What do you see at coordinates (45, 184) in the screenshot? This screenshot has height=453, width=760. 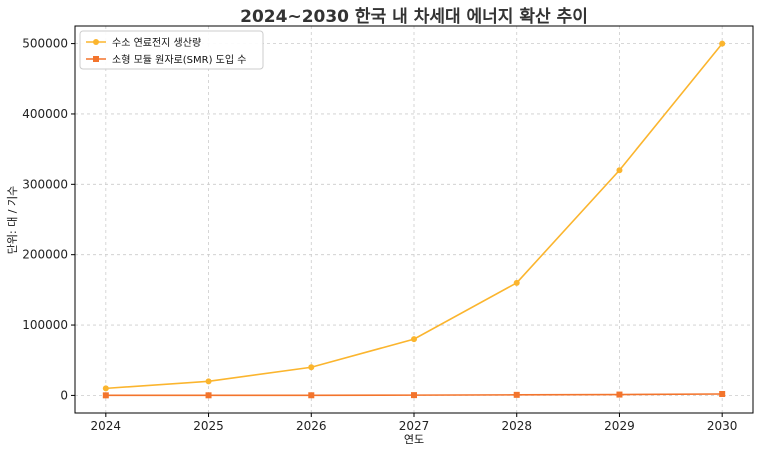 I see `y-tick-label: 300000` at bounding box center [45, 184].